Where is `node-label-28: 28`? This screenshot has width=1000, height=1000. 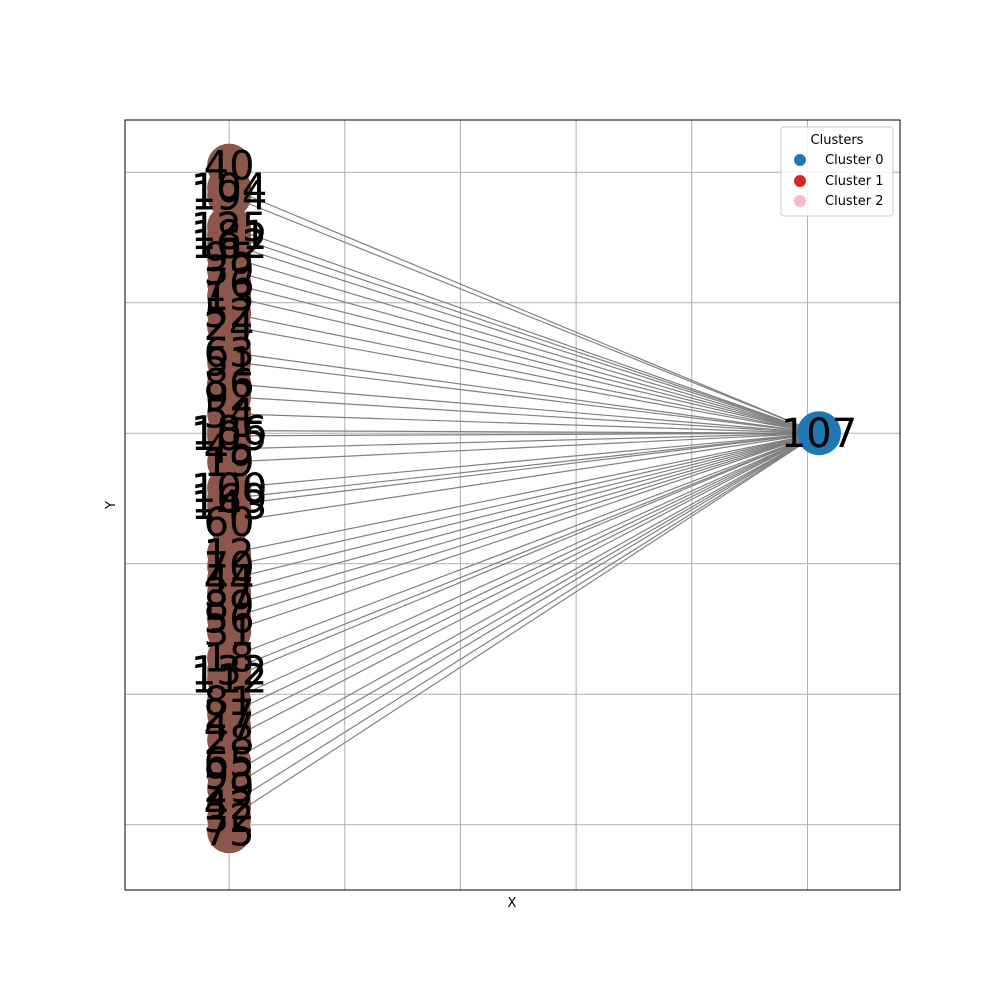
node-label-28: 28 is located at coordinates (229, 741).